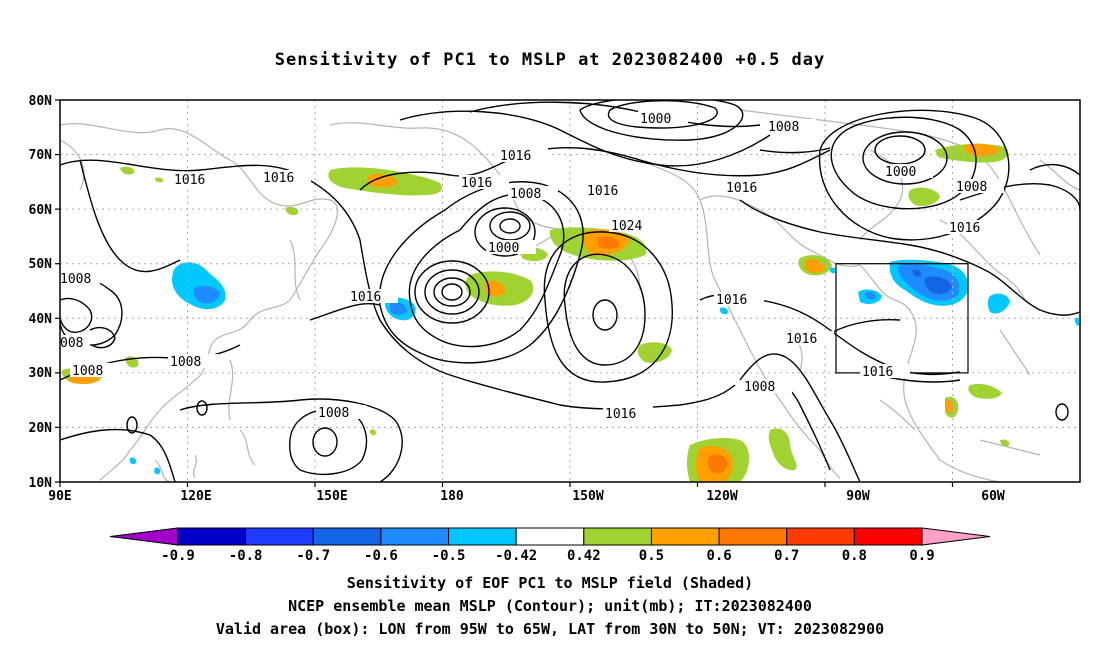 The width and height of the screenshot is (1100, 650). Describe the element at coordinates (506, 484) in the screenshot. I see `lon-axis` at that location.